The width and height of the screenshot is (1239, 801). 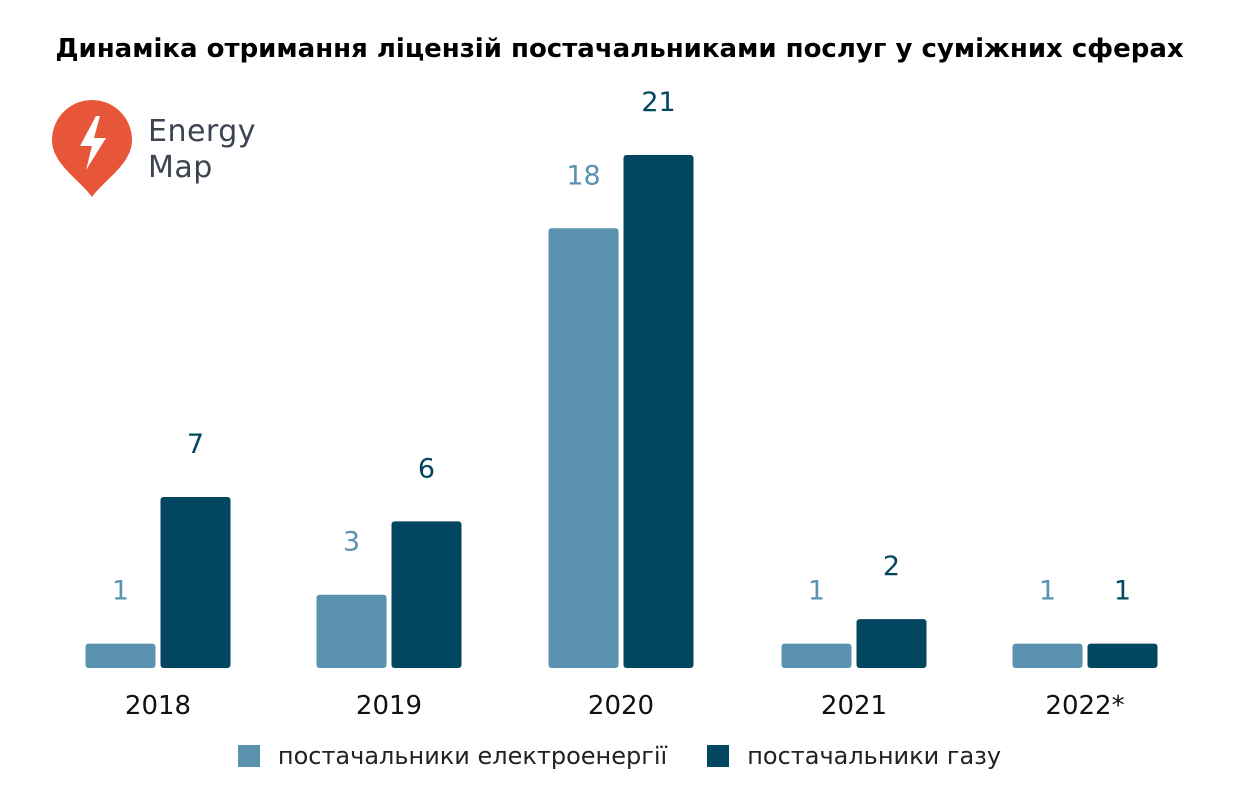 What do you see at coordinates (195, 444) in the screenshot?
I see `data-label-gas-2018: 7` at bounding box center [195, 444].